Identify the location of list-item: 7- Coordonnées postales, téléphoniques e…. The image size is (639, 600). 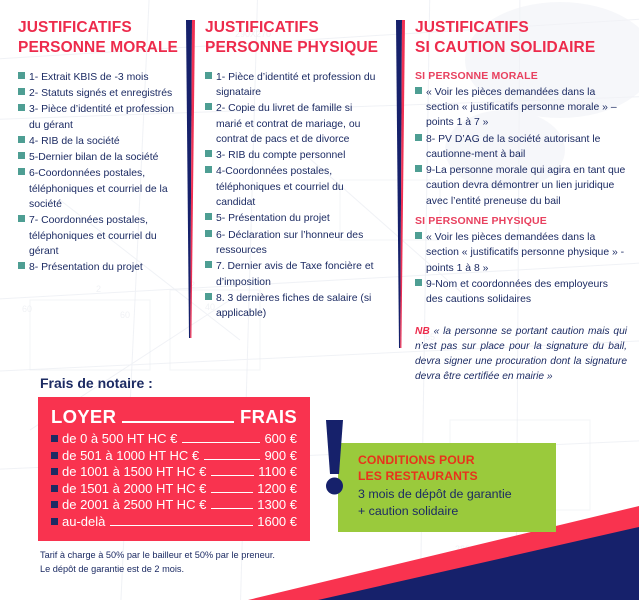
(102, 236).